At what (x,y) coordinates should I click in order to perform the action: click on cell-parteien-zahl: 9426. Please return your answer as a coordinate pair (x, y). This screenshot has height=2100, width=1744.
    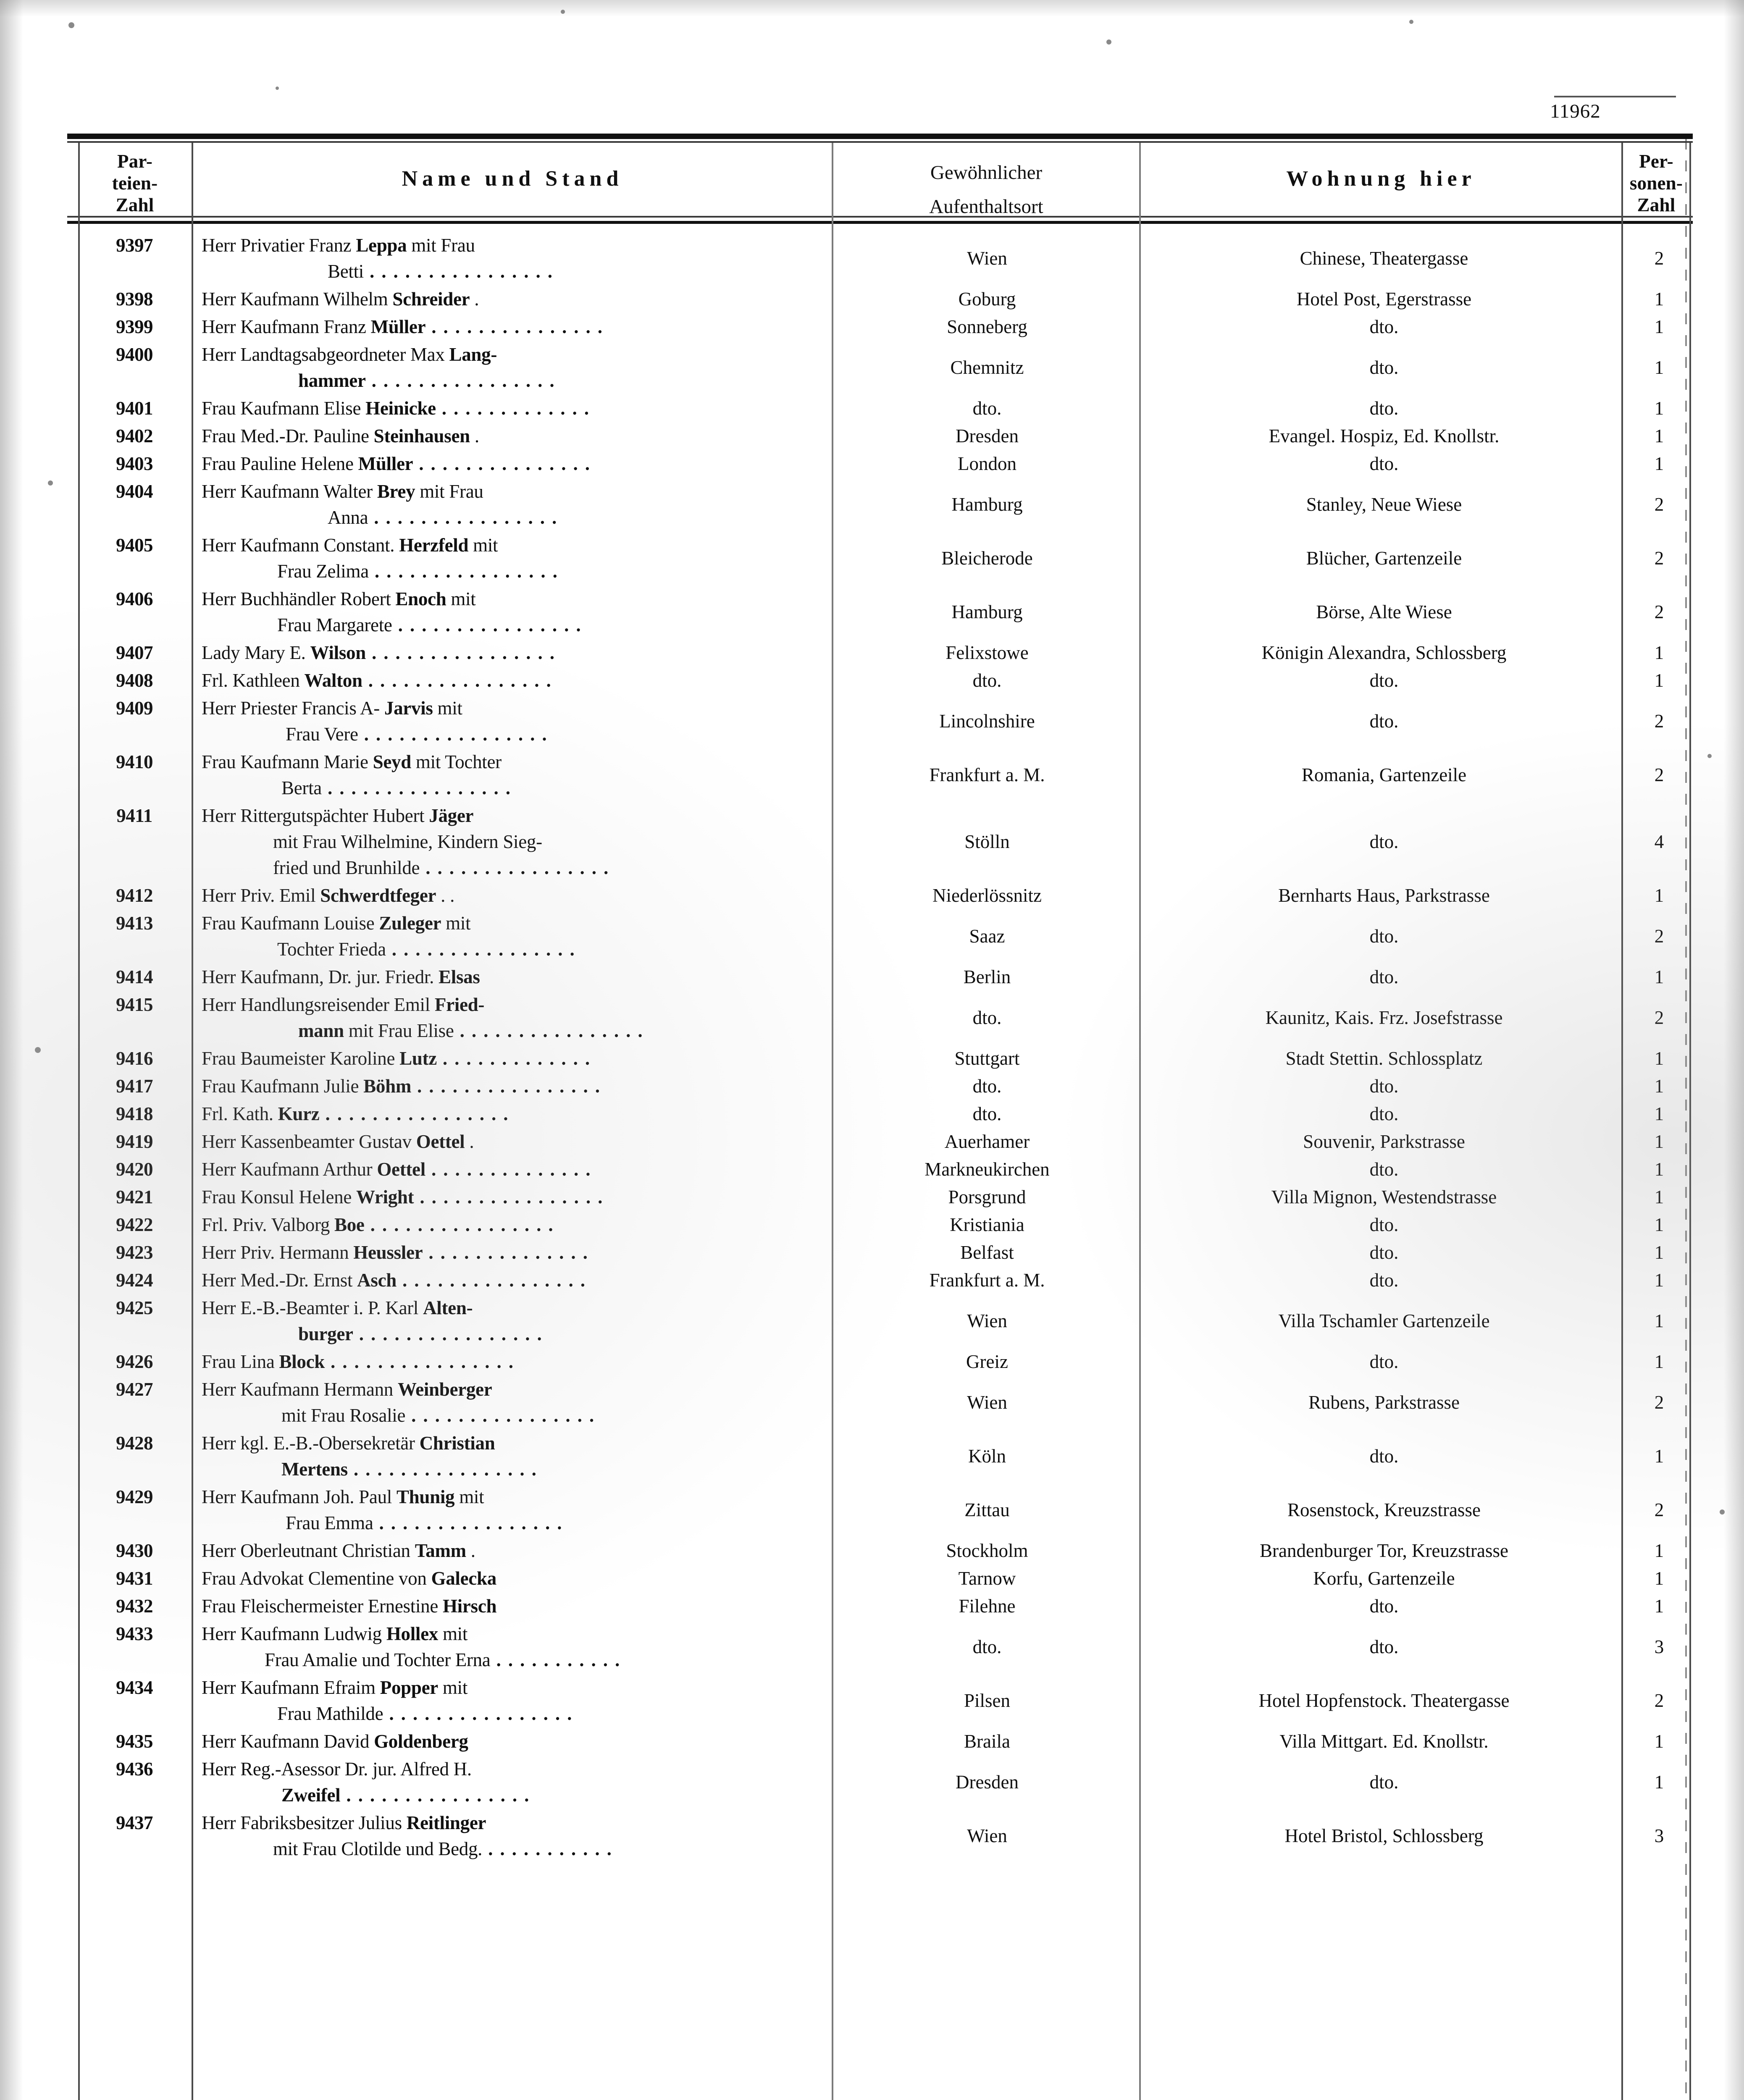
    Looking at the image, I should click on (134, 1361).